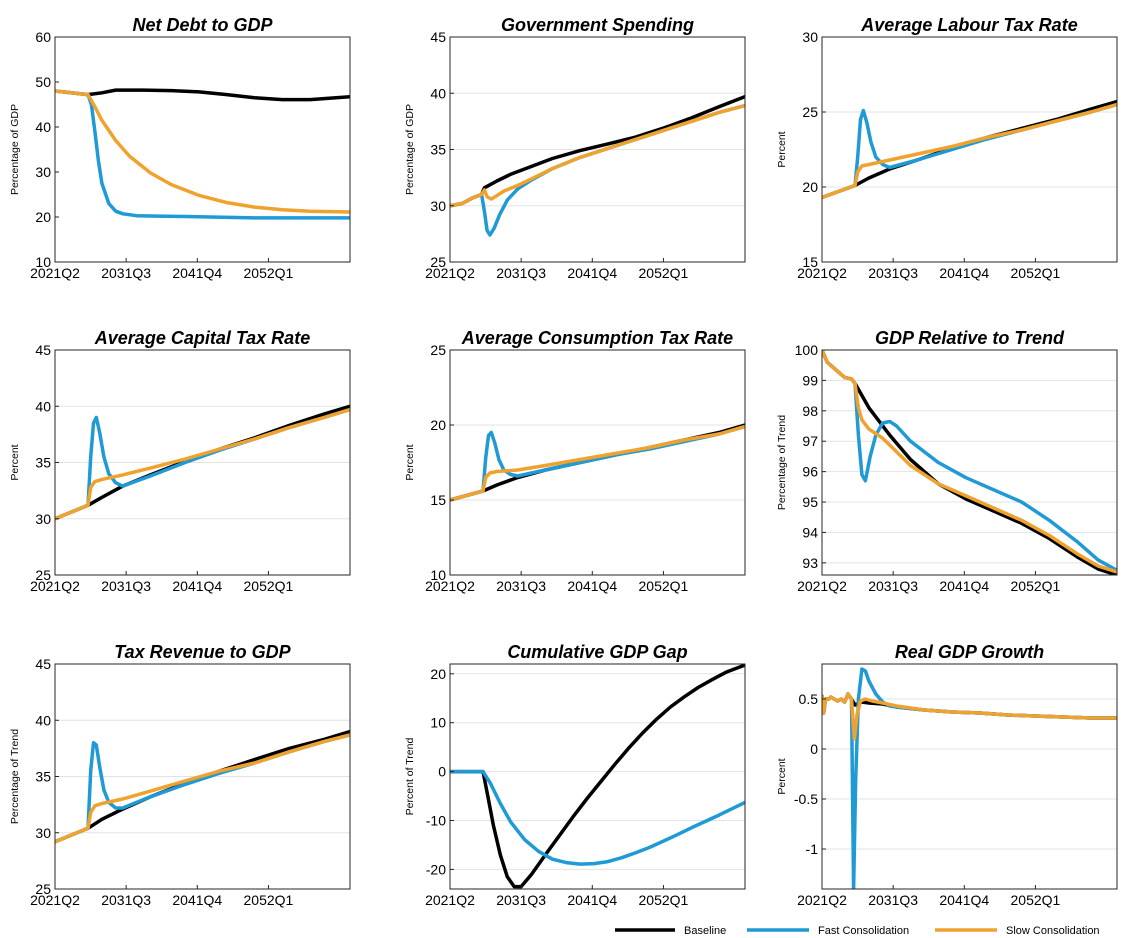 This screenshot has width=1126, height=938. I want to click on y-tick-label: -0.5, so click(806, 799).